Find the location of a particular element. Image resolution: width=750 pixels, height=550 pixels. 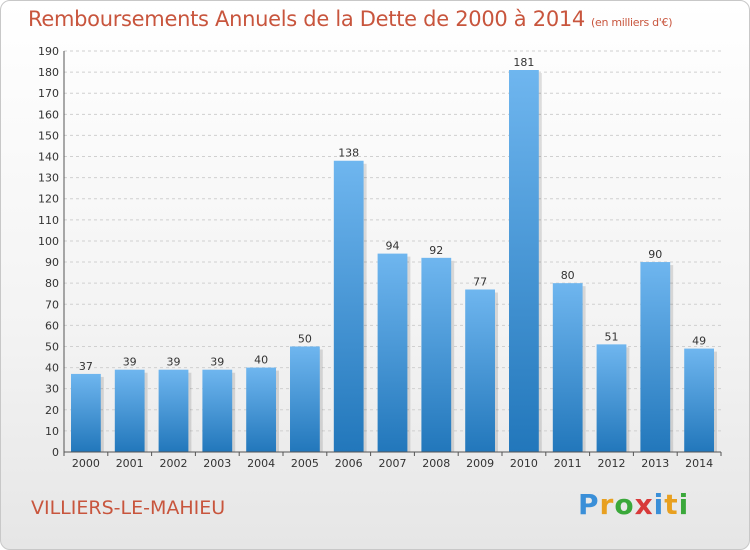

y-tick-label: 100 is located at coordinates (48, 241).